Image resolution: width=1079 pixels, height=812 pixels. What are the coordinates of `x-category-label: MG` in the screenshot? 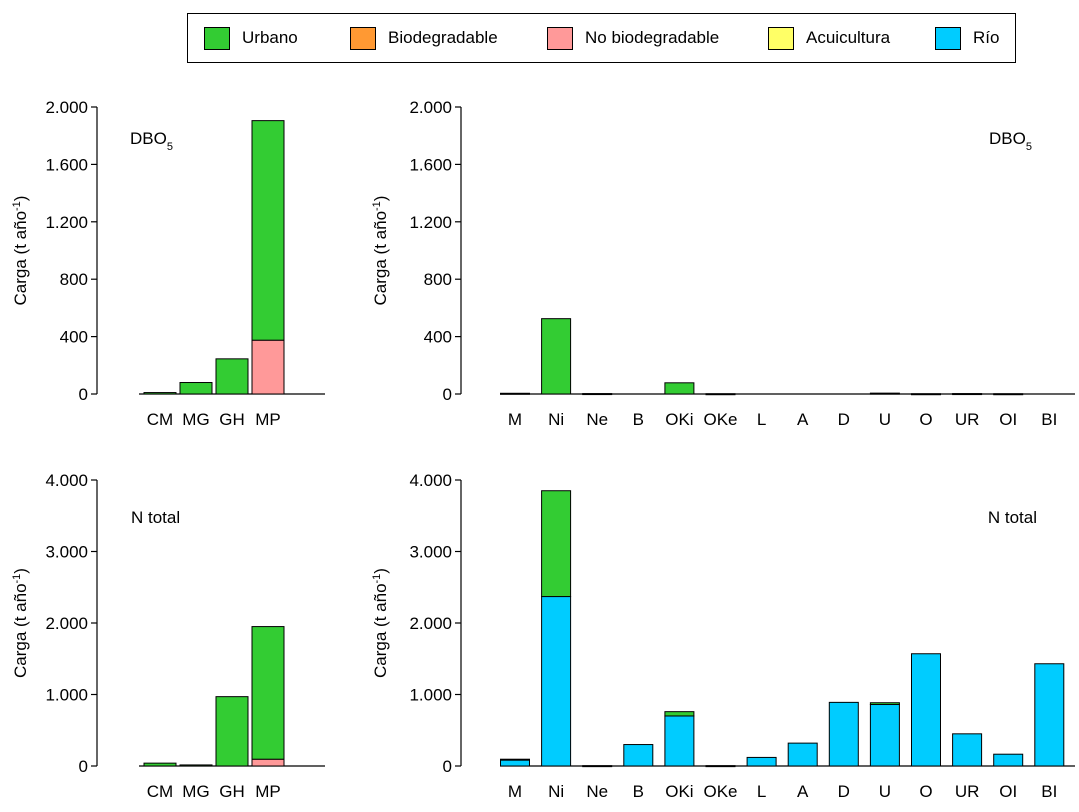 It's located at (195, 791).